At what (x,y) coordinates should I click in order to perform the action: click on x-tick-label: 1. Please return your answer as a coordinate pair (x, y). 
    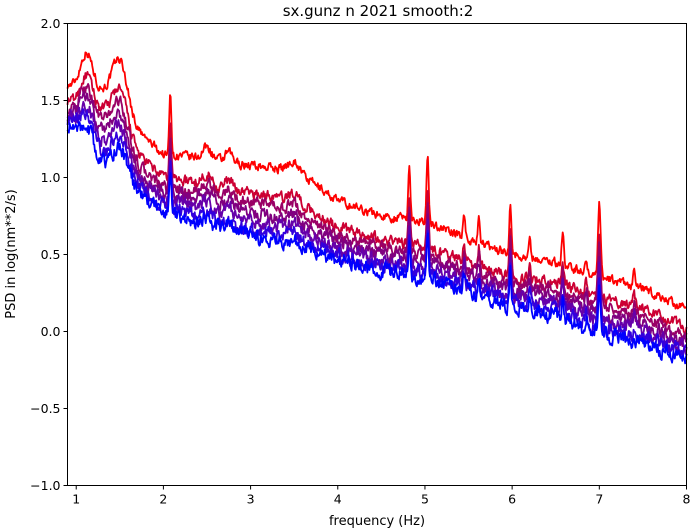
    Looking at the image, I should click on (76, 499).